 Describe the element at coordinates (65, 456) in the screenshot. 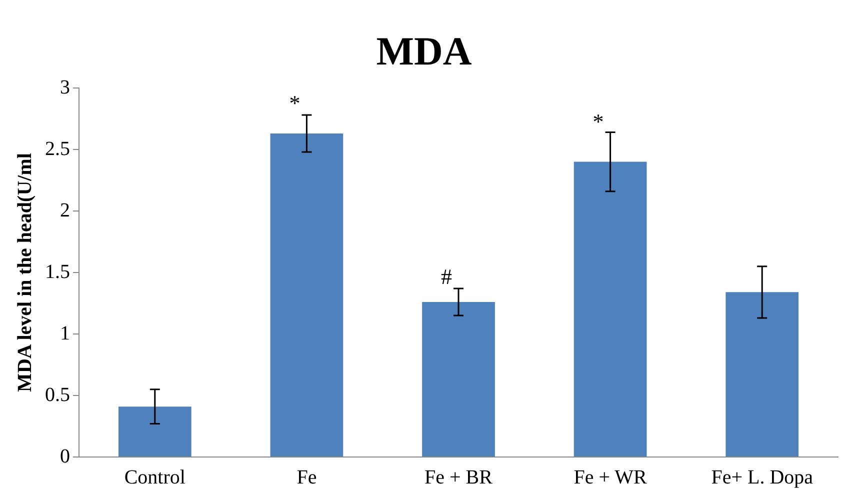

I see `y-tick-label: 0` at that location.